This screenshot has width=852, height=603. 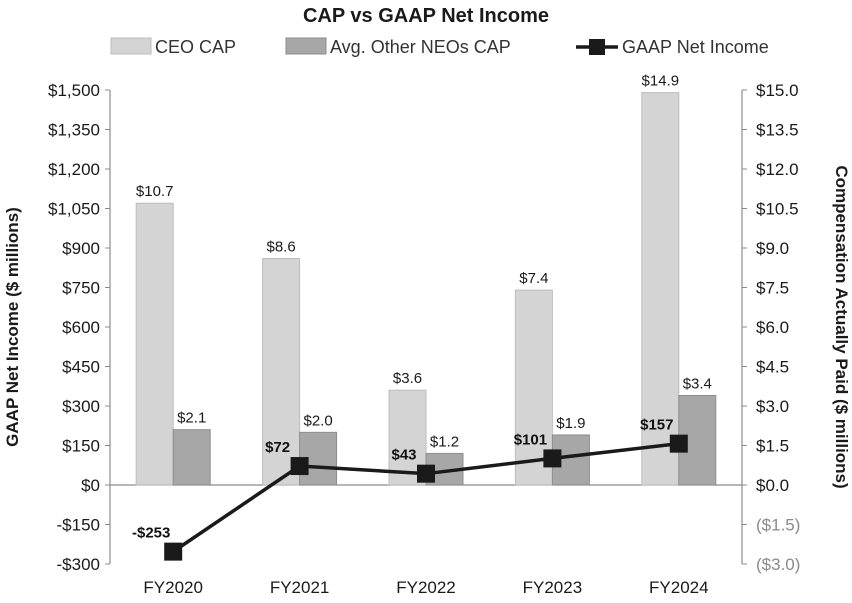 I want to click on right-tick-label: $6.0, so click(x=772, y=327).